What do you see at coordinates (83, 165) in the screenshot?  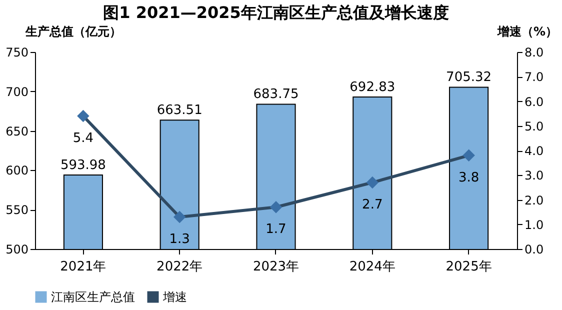 I see `data-label: 593.98` at bounding box center [83, 165].